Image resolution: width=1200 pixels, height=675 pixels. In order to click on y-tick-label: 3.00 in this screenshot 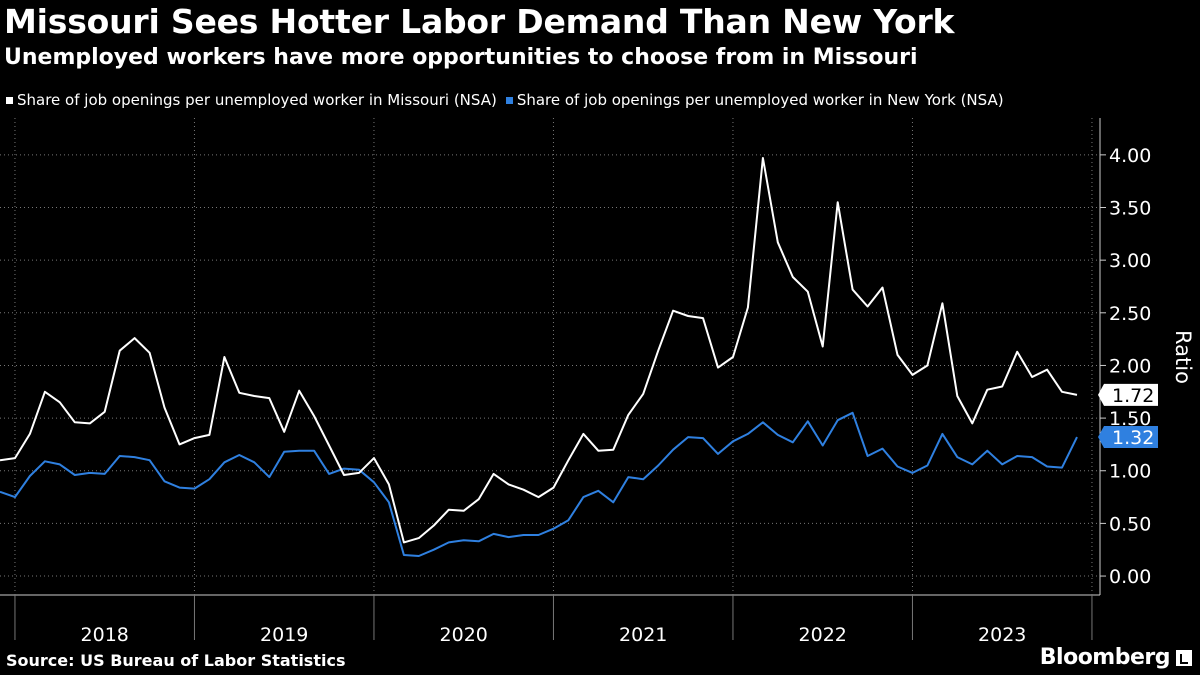, I will do `click(1130, 261)`.